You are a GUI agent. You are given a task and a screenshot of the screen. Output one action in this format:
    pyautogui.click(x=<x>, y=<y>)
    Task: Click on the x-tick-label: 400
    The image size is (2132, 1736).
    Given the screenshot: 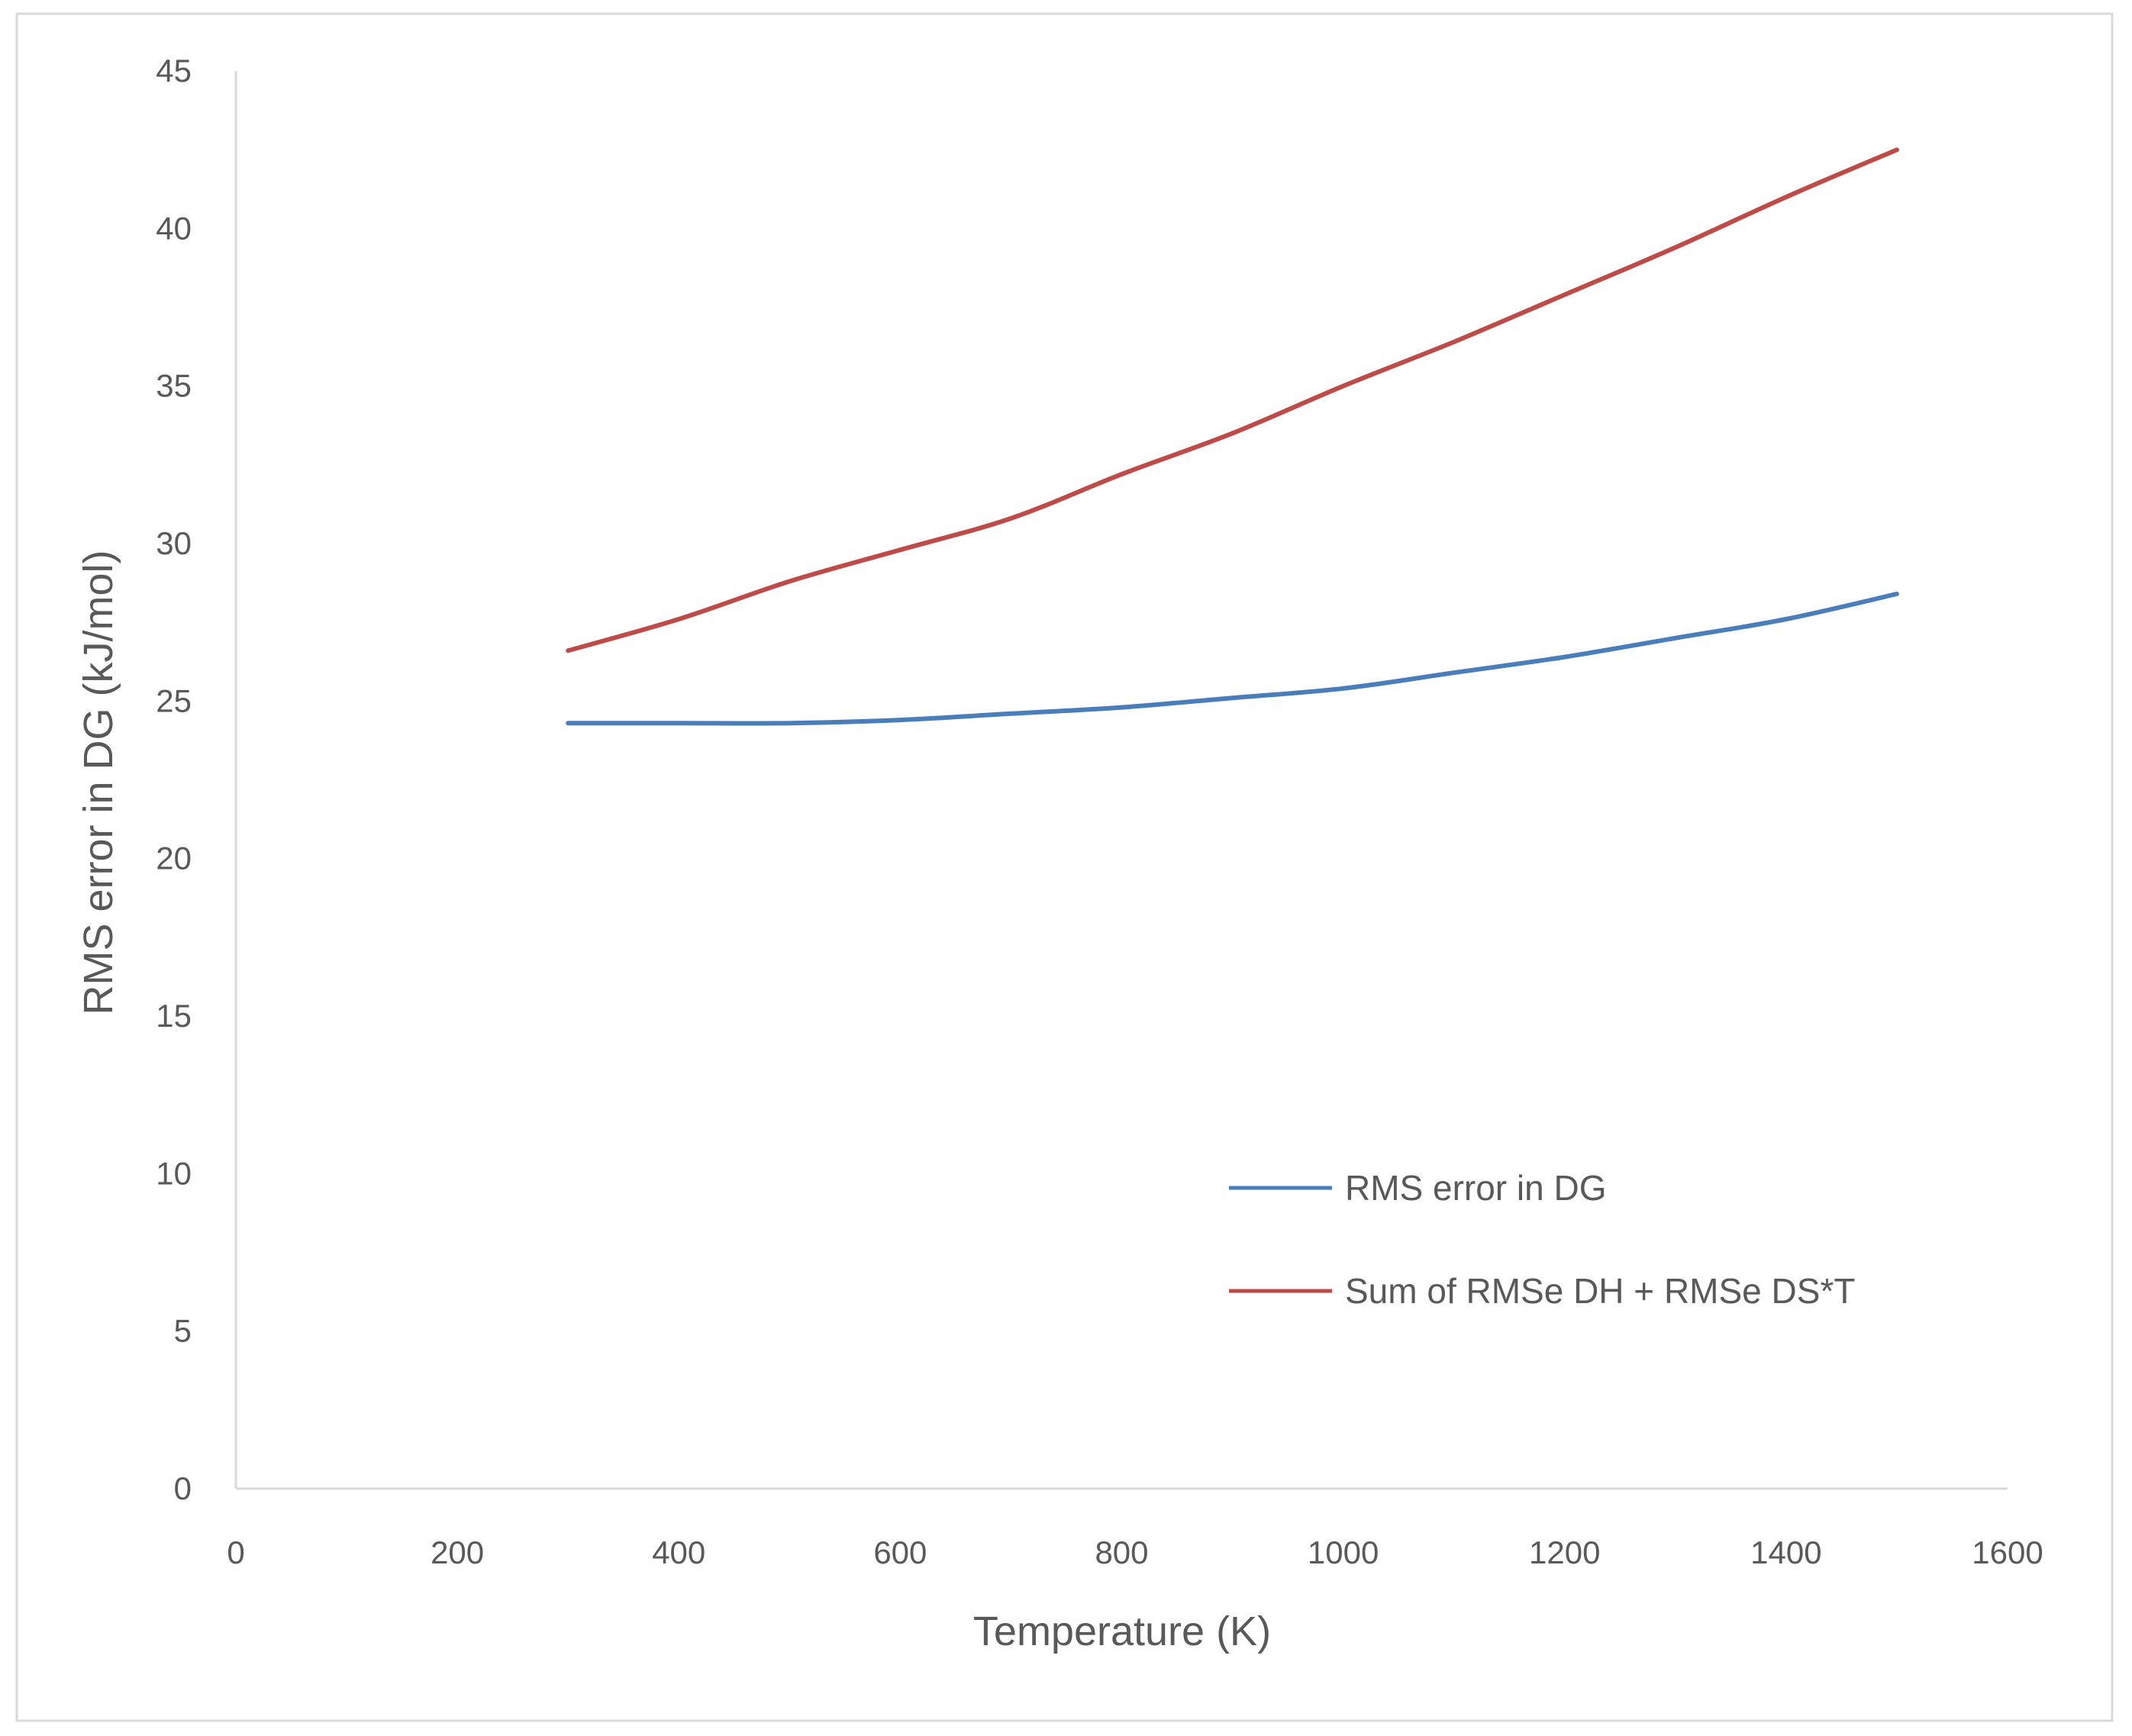 What is the action you would take?
    pyautogui.click(x=678, y=1552)
    